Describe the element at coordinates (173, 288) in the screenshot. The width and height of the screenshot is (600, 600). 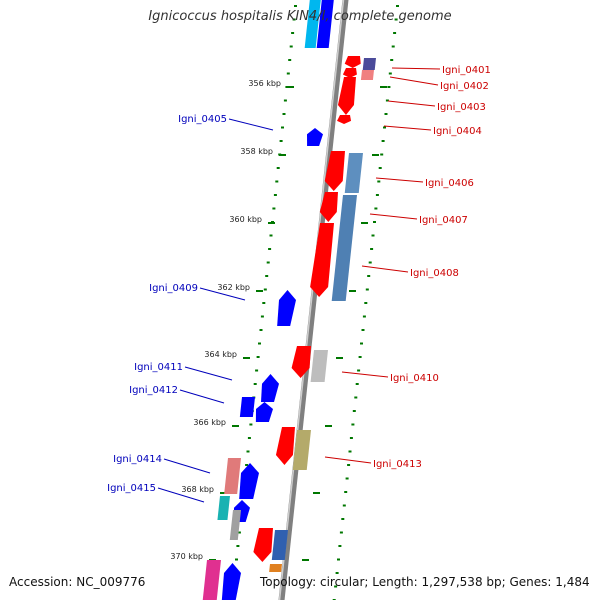
I see `gene-label-reverse: Igni_0409` at that location.